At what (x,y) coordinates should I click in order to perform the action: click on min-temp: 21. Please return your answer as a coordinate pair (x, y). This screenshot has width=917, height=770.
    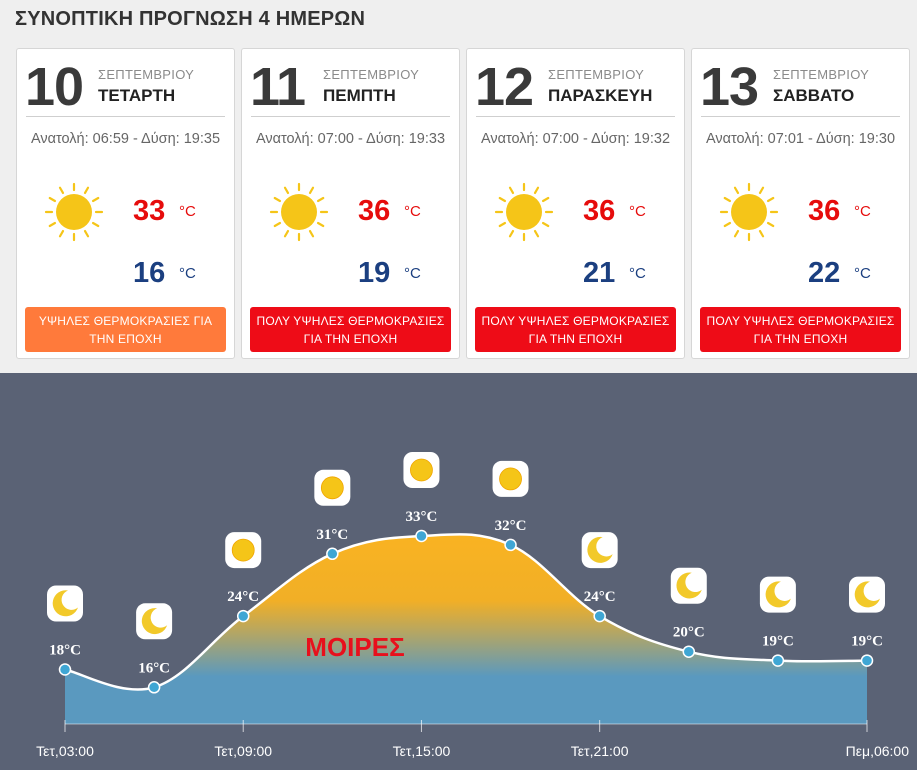
    Looking at the image, I should click on (599, 273).